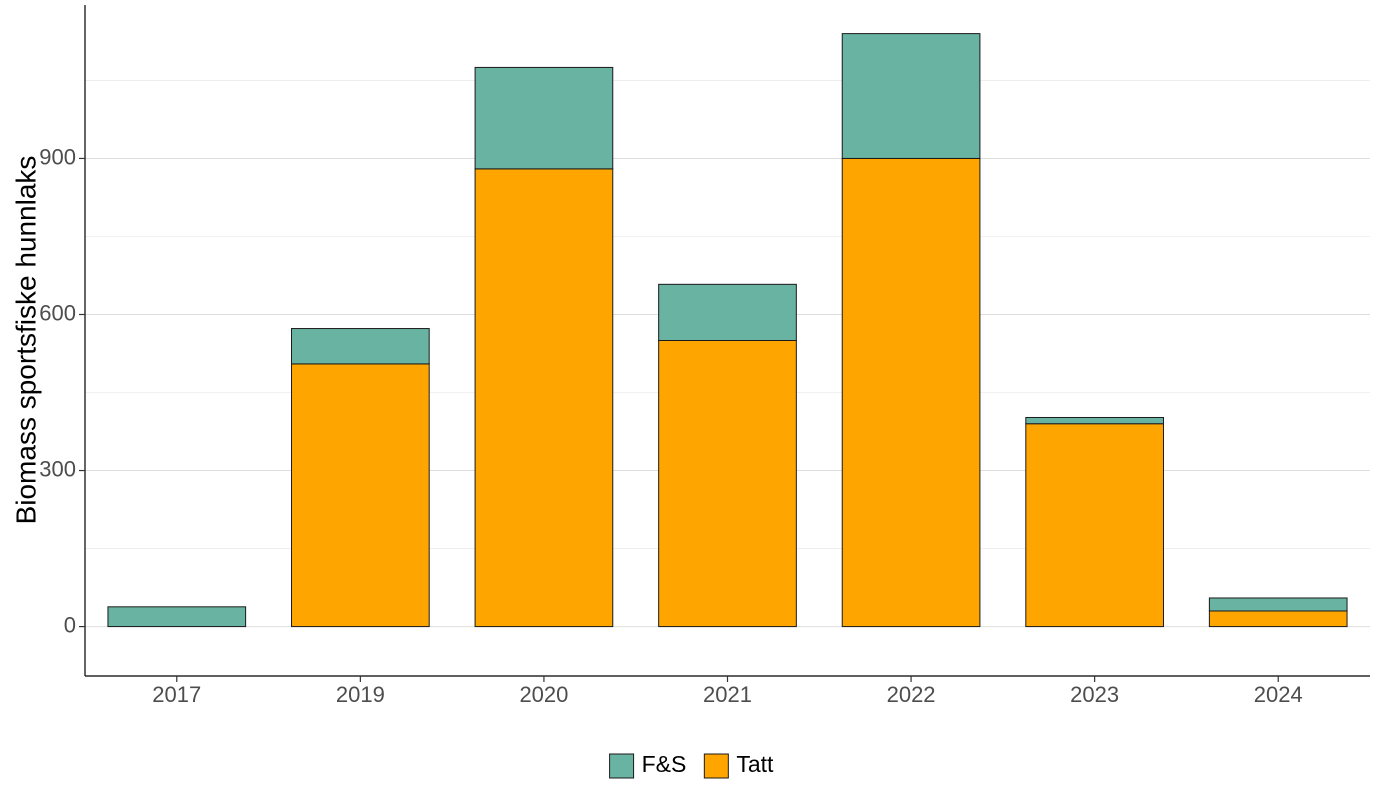 The width and height of the screenshot is (1377, 794). I want to click on bar-segment-f-s-2020, so click(544, 118).